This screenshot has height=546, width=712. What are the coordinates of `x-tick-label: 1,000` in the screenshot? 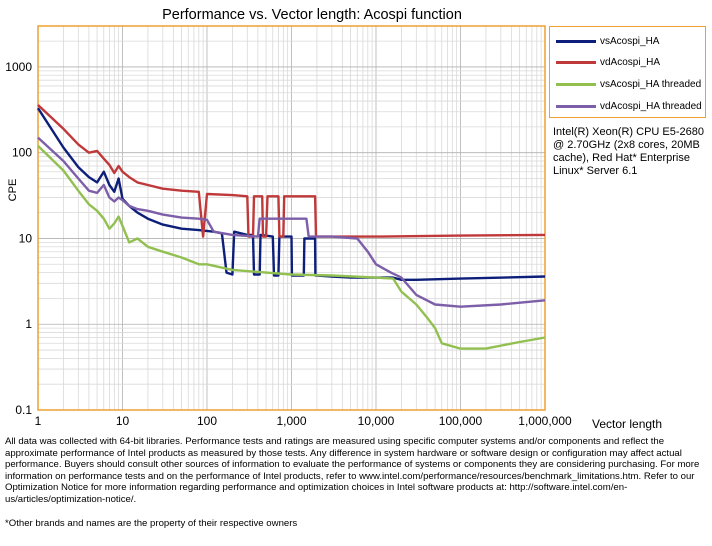 It's located at (291, 421).